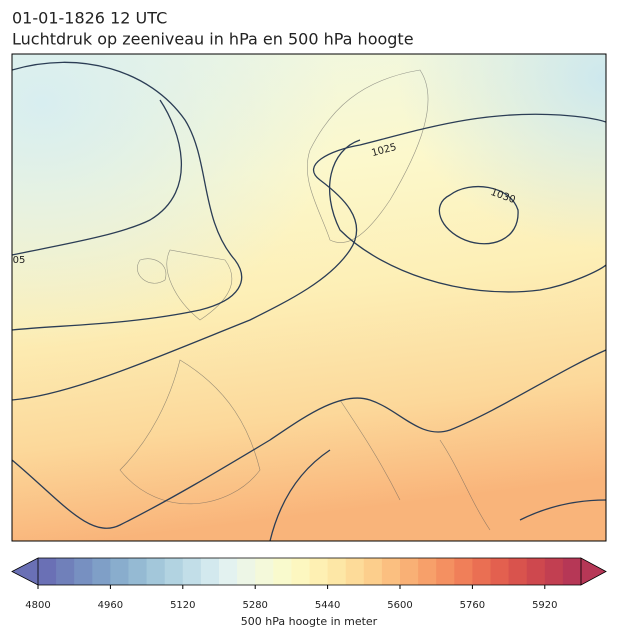  What do you see at coordinates (37, 605) in the screenshot?
I see `colorbar-tick-label: 4800` at bounding box center [37, 605].